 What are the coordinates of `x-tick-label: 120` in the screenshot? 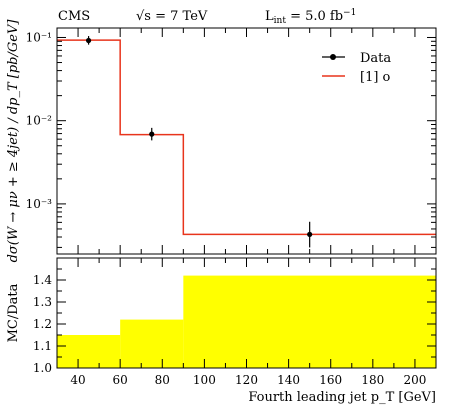 It's located at (246, 380).